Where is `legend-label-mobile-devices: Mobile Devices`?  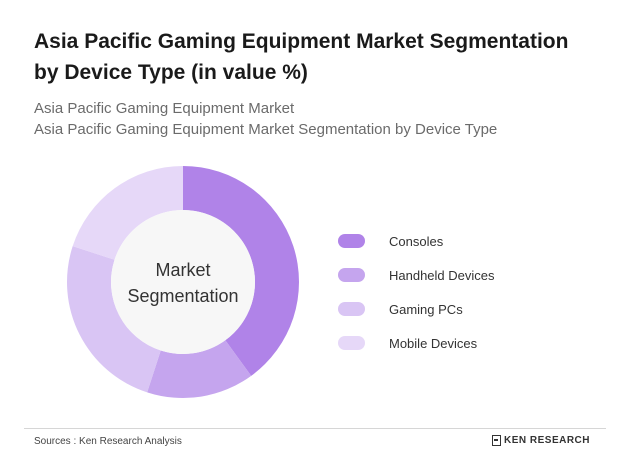 legend-label-mobile-devices: Mobile Devices is located at coordinates (433, 343).